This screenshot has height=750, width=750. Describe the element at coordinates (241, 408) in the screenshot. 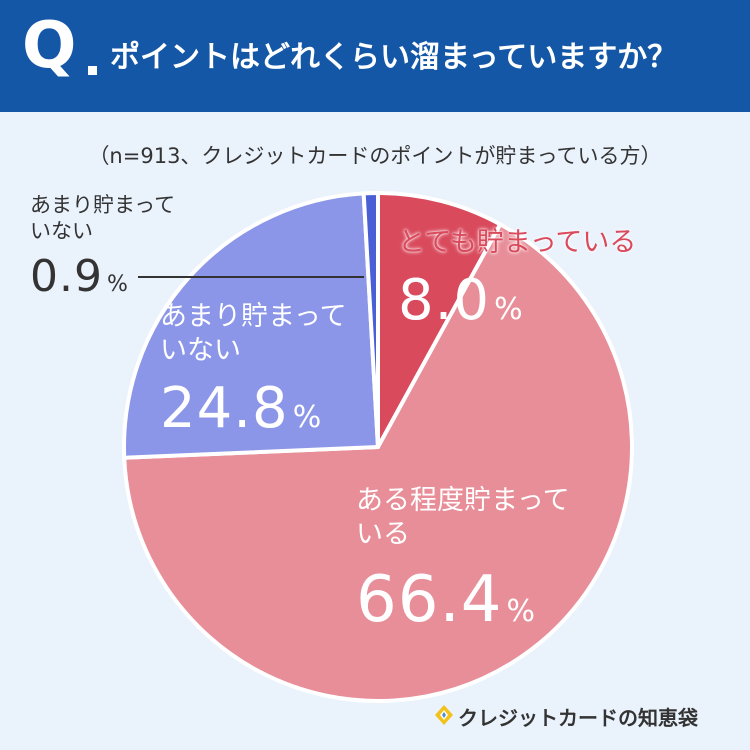

I see `slice-value-not-much-saved: 24.8%` at that location.